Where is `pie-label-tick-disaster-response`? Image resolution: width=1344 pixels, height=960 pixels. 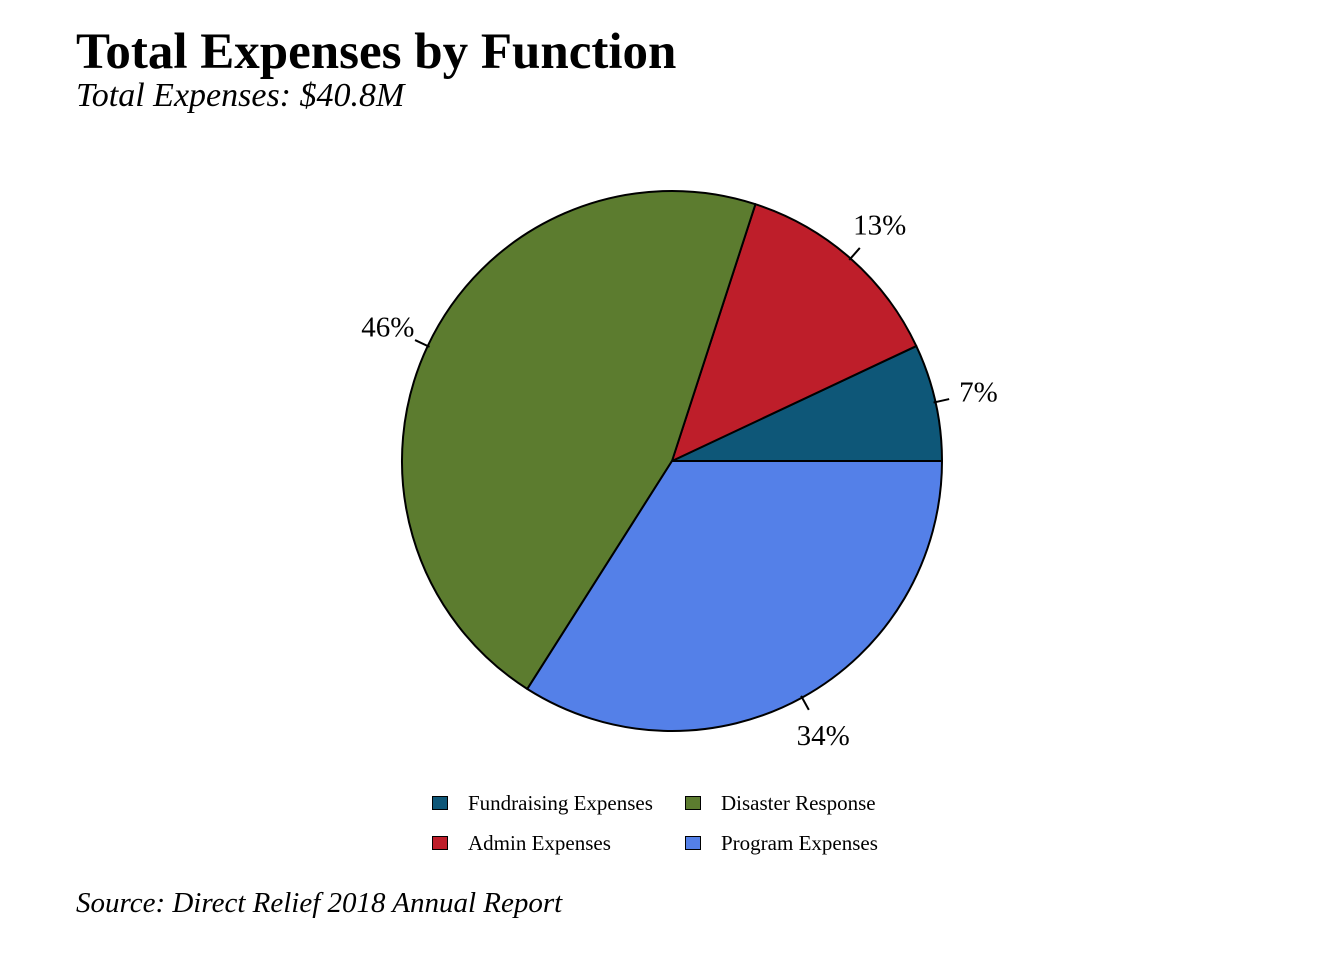 pie-label-tick-disaster-response is located at coordinates (422, 343).